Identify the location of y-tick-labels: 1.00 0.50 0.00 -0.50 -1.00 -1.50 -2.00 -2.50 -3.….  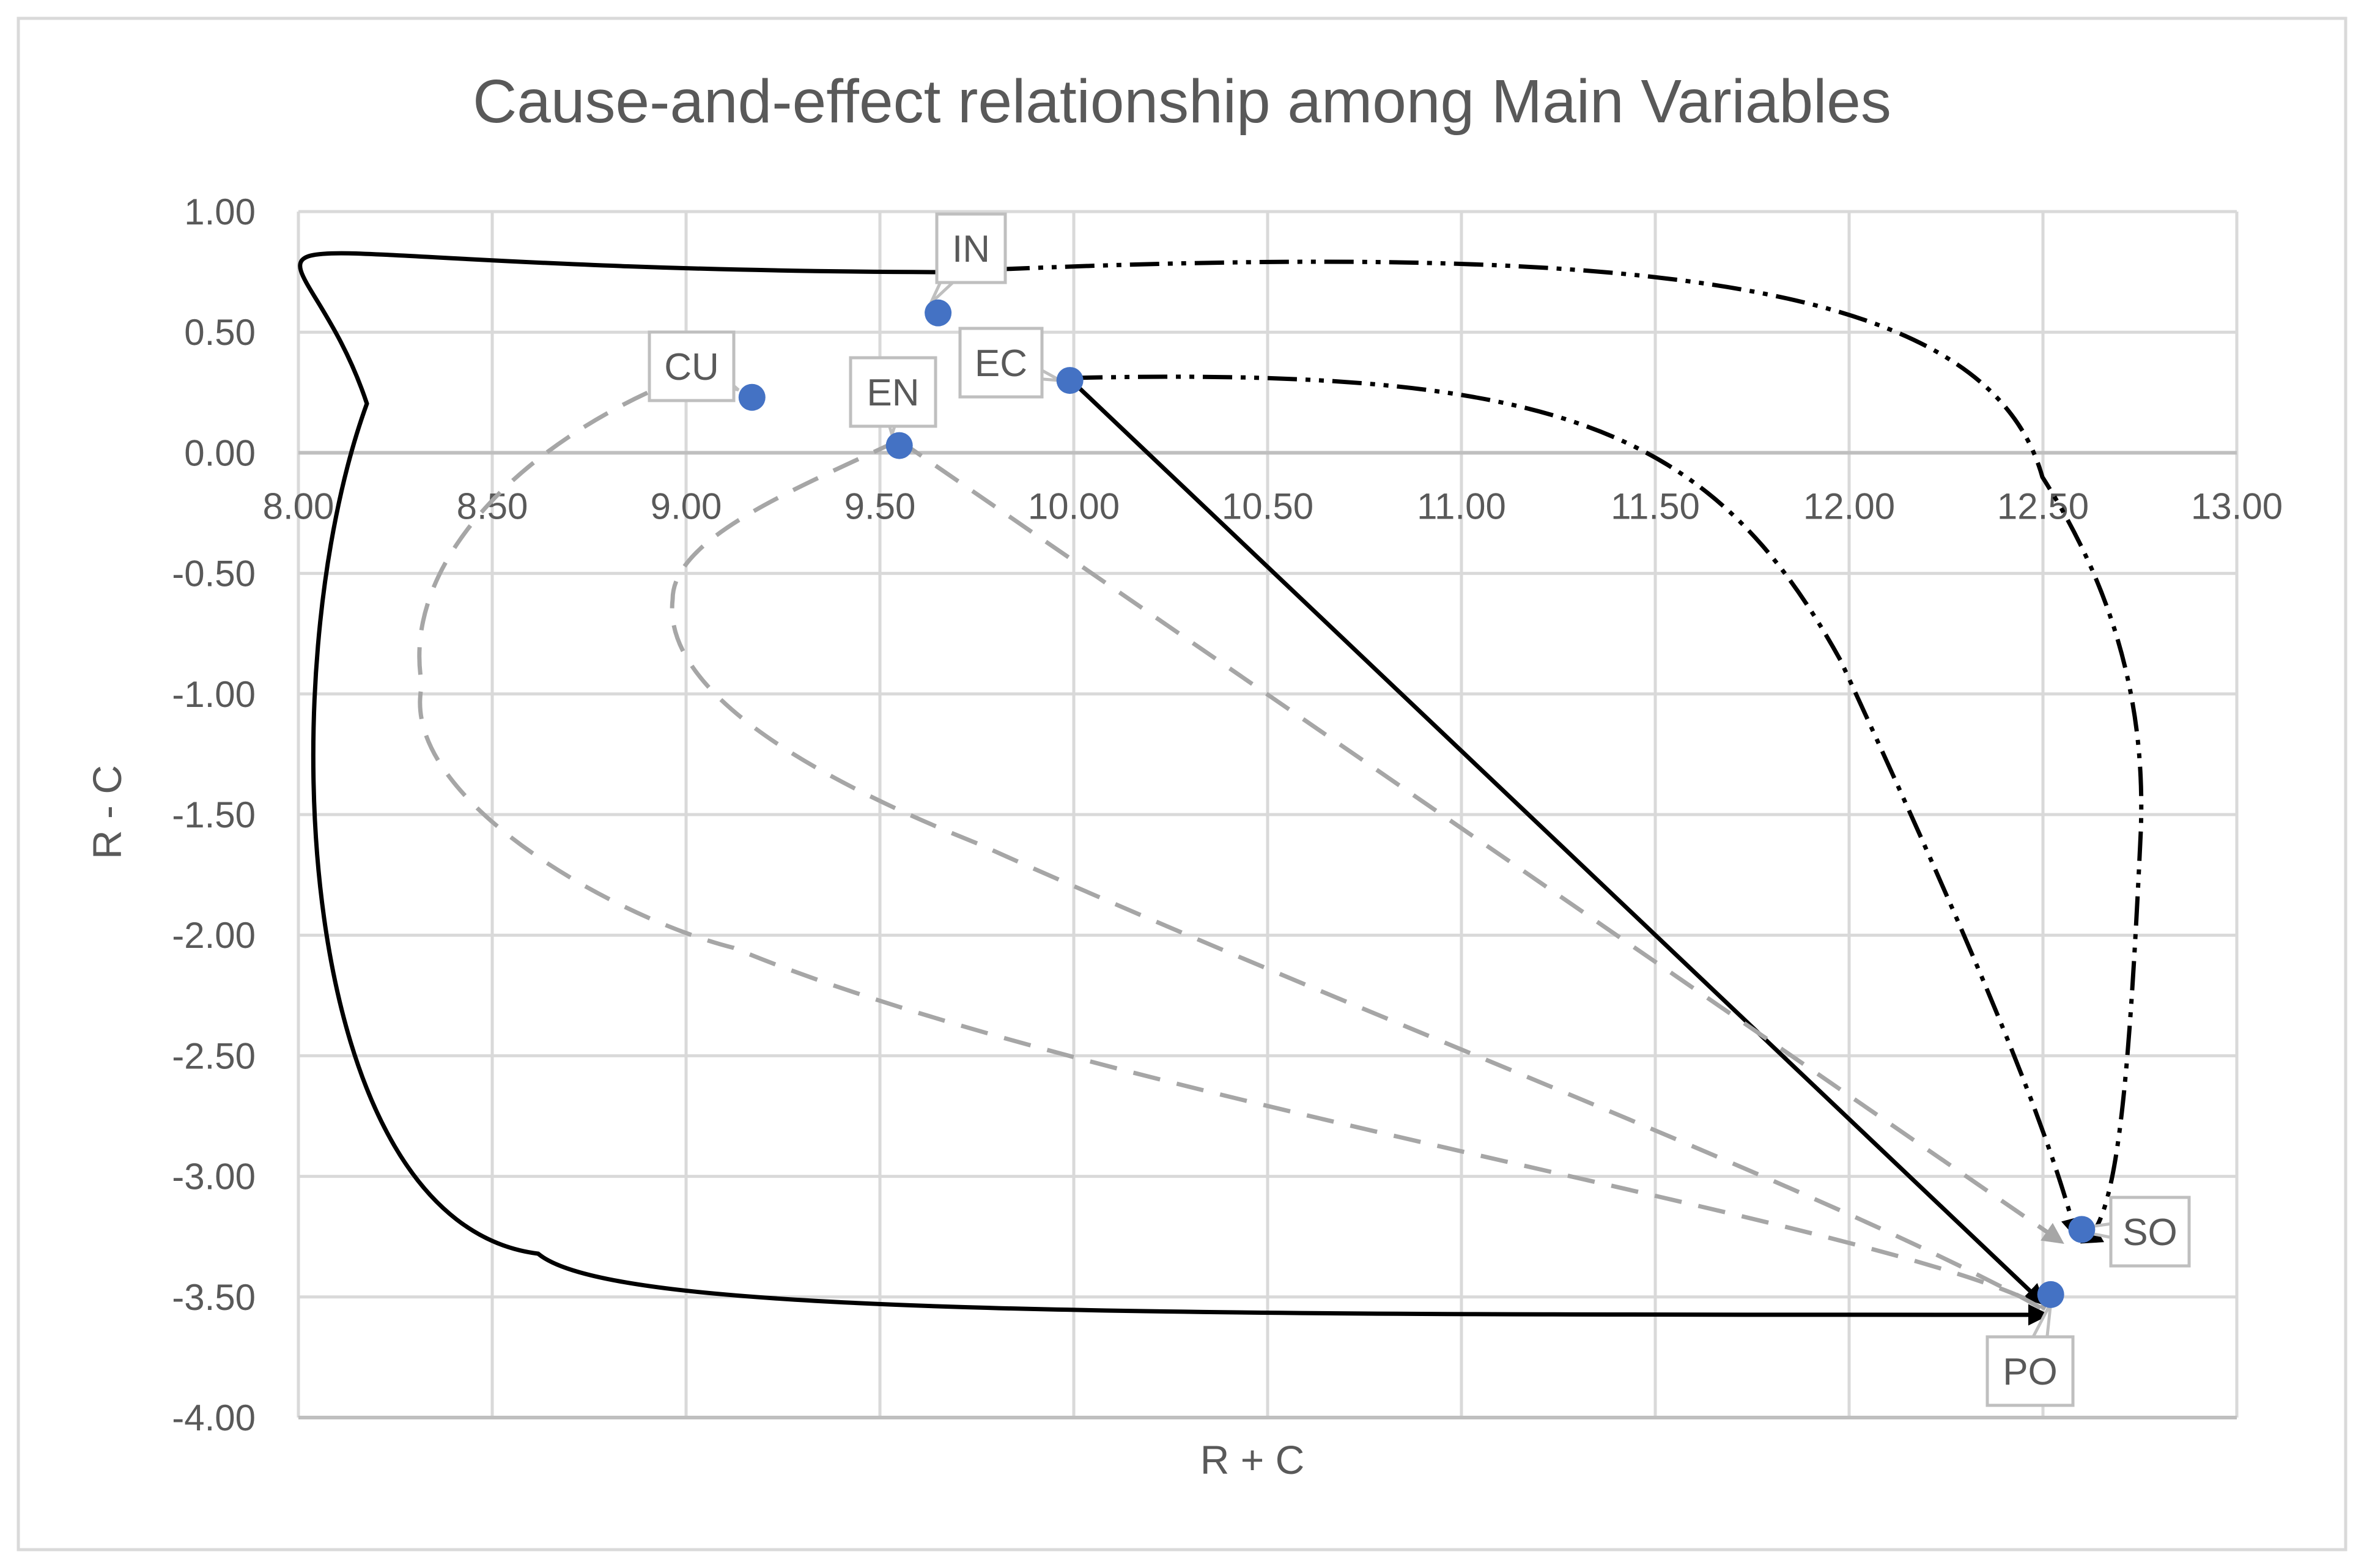
(214, 814).